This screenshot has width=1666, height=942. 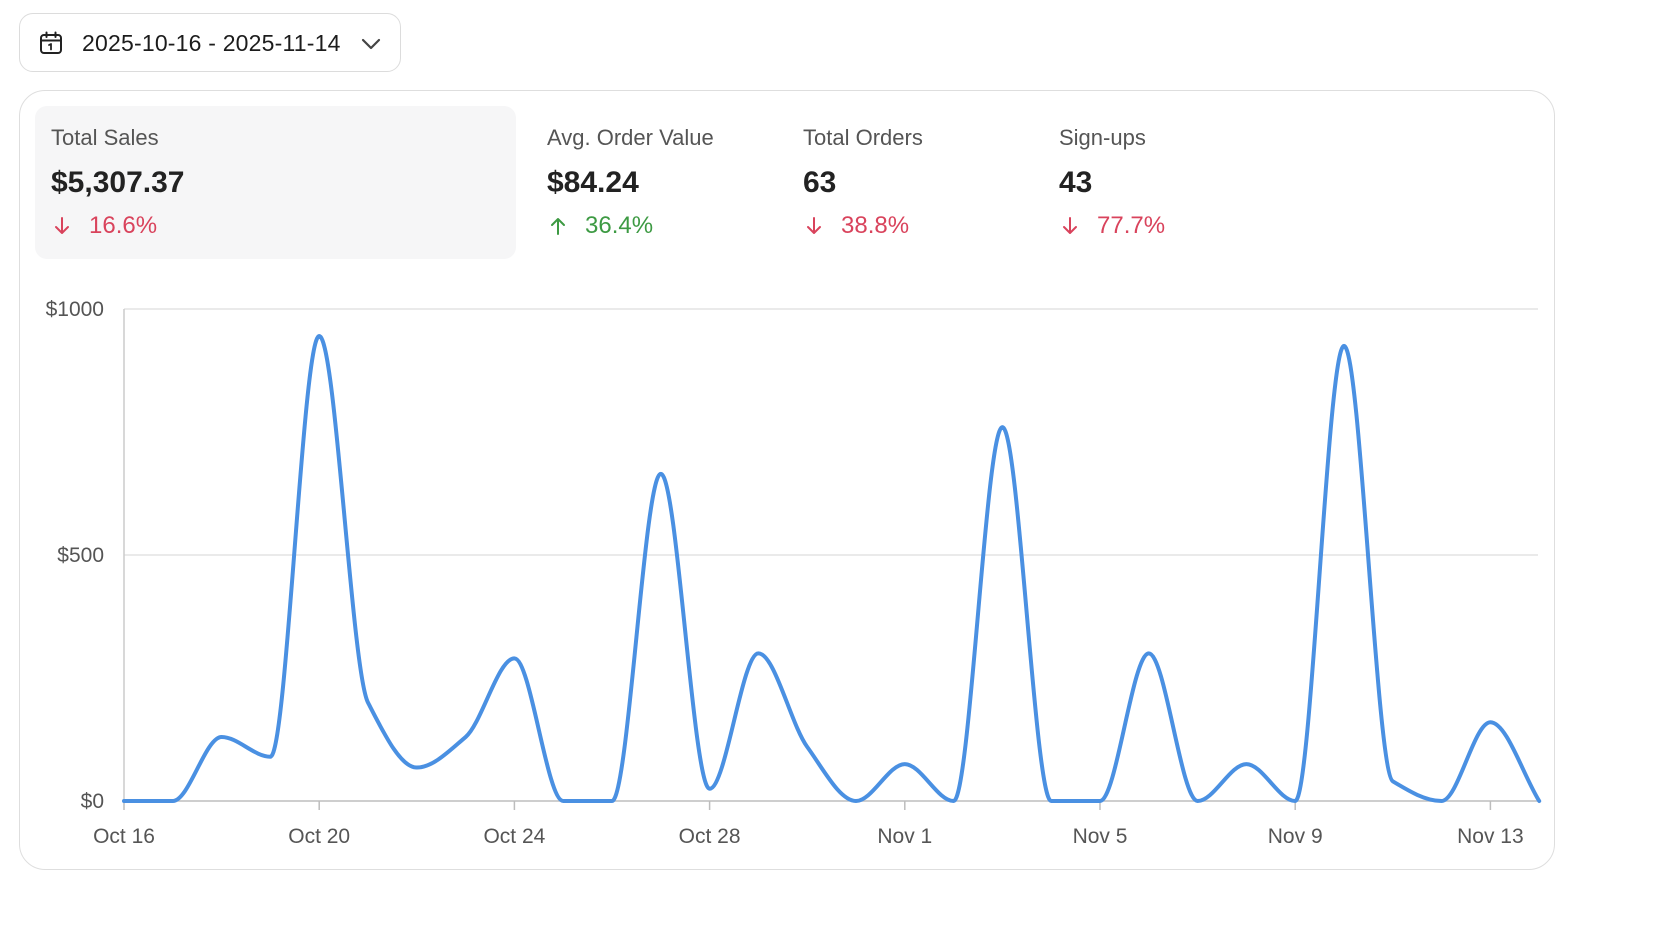 I want to click on chevron-down-icon, so click(x=371, y=44).